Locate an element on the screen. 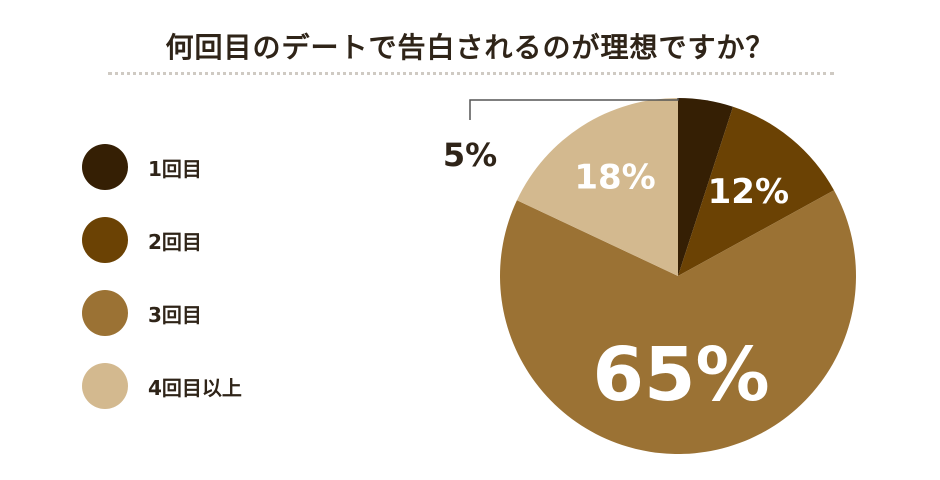 The width and height of the screenshot is (940, 480). callout-line is located at coordinates (574, 109).